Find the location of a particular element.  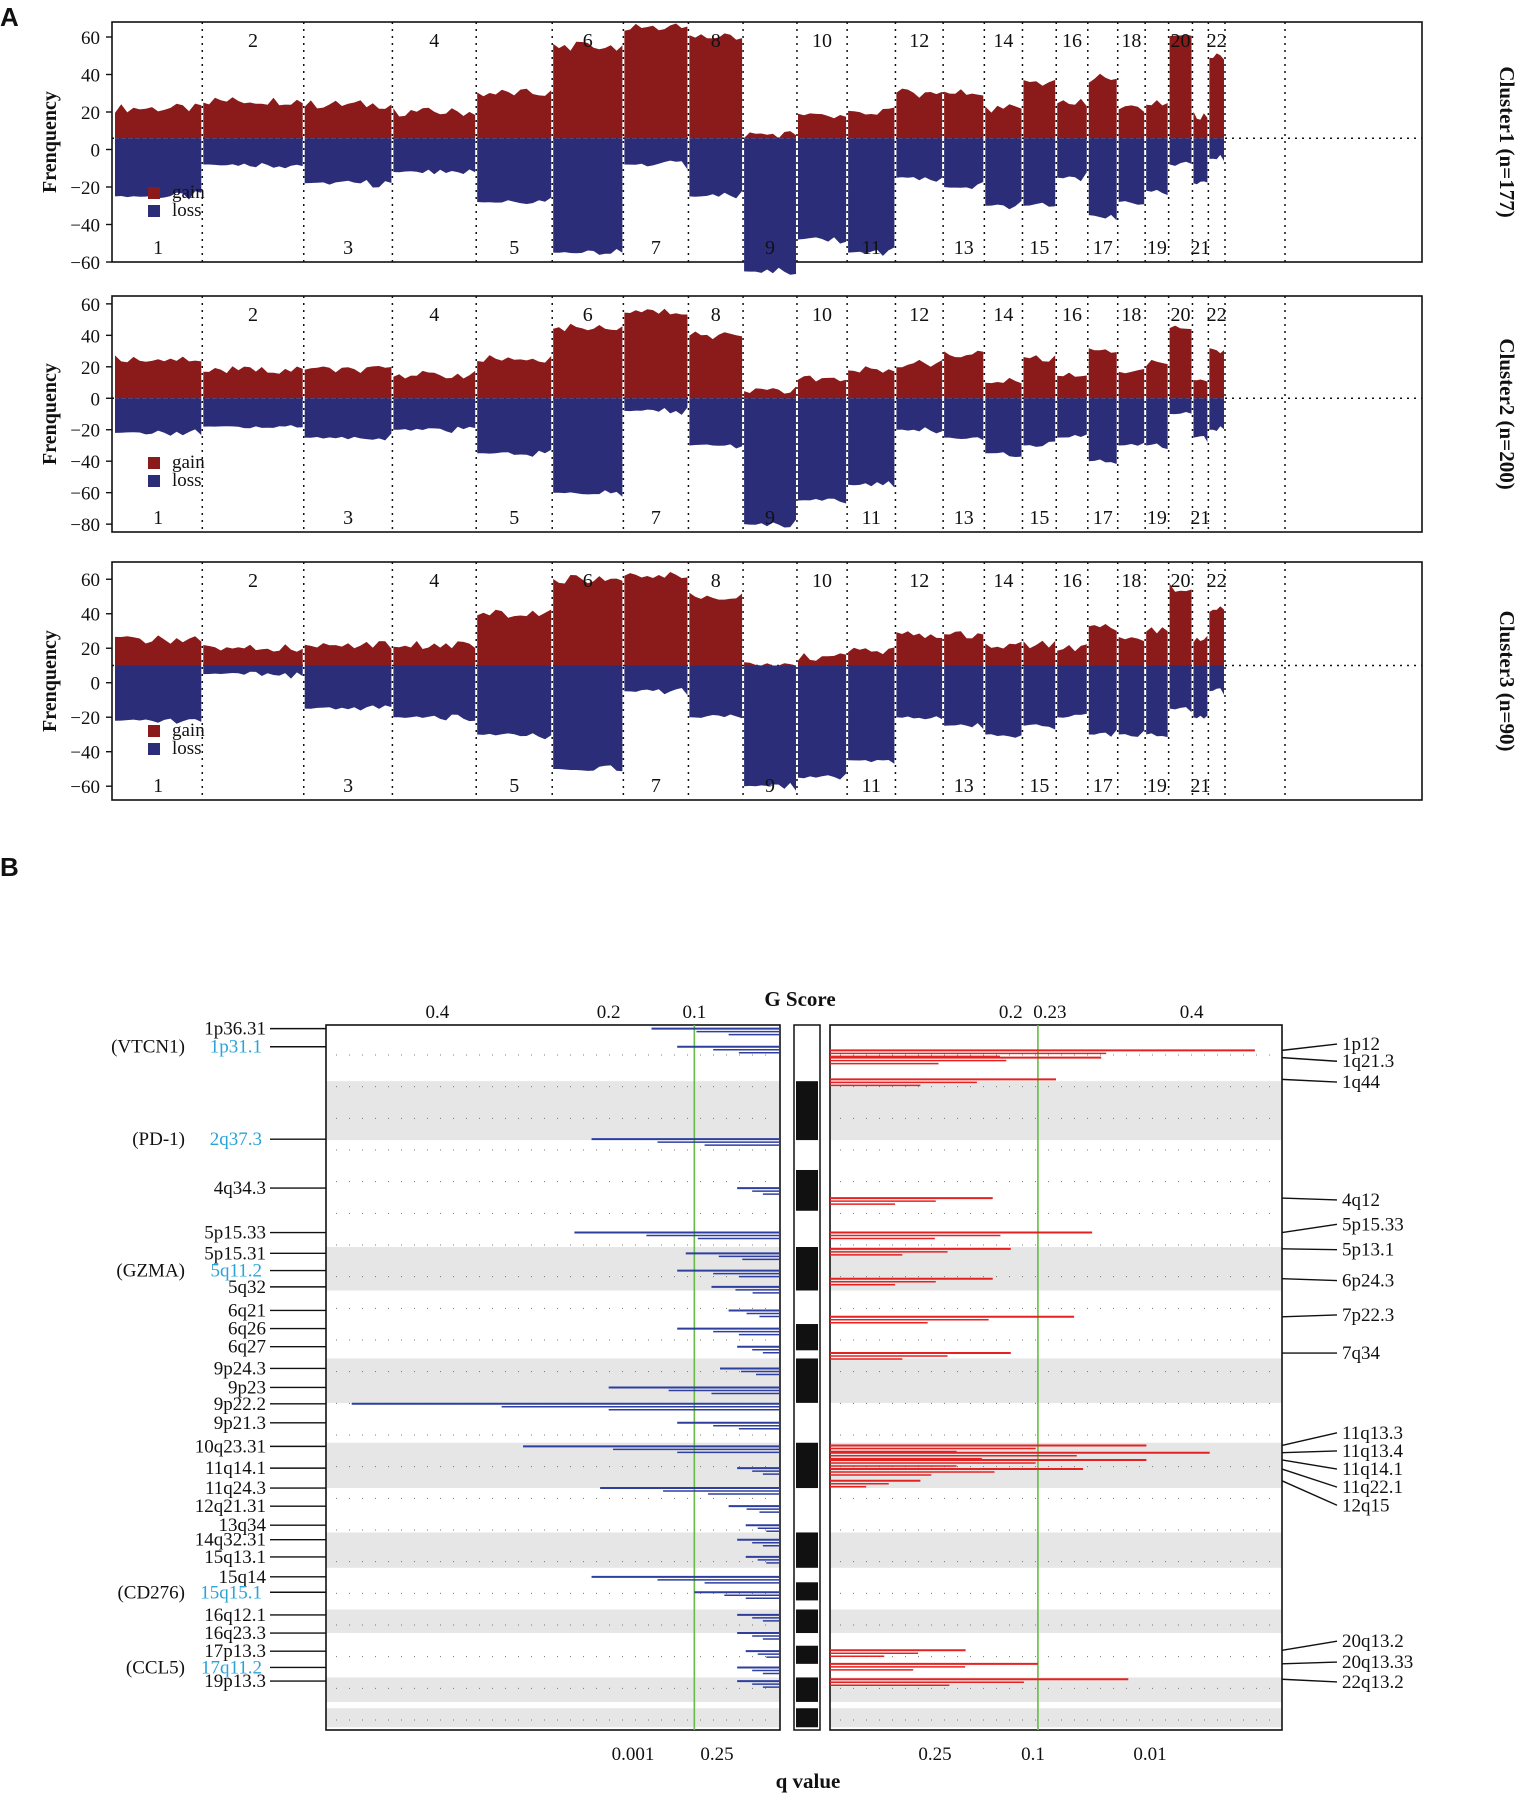

legend-gain-swatch is located at coordinates (154, 731).